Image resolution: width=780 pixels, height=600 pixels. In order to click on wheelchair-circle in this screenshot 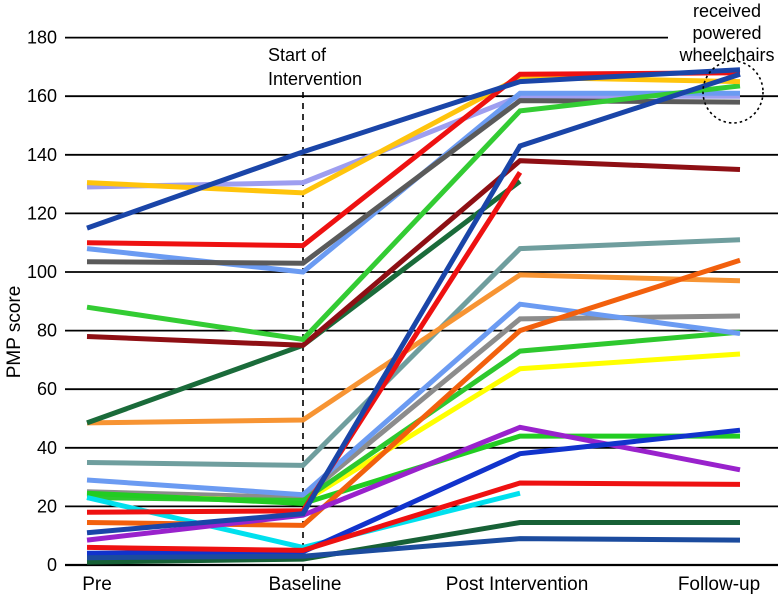, I will do `click(733, 92)`.